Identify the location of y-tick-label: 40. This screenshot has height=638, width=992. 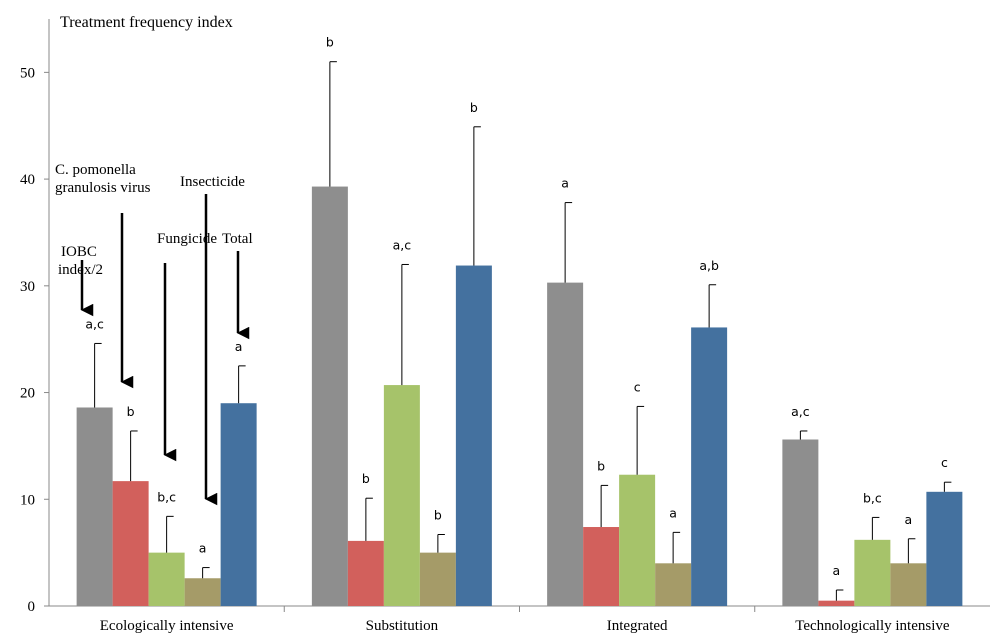
(27, 180).